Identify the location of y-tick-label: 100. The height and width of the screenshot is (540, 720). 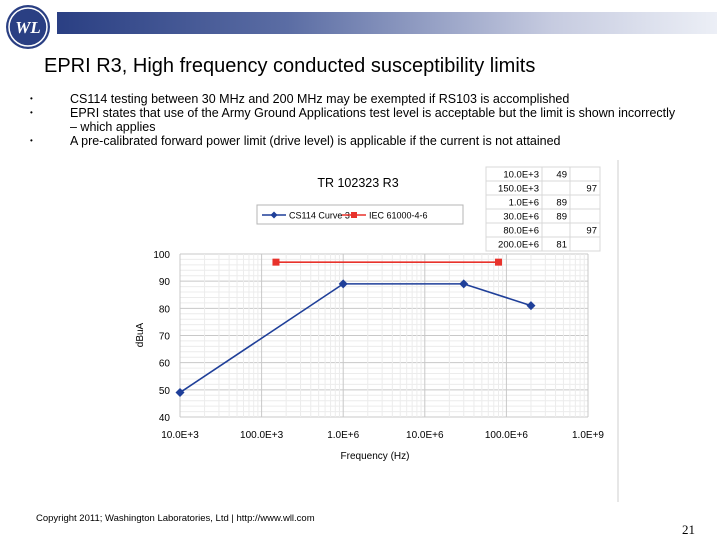
(161, 255).